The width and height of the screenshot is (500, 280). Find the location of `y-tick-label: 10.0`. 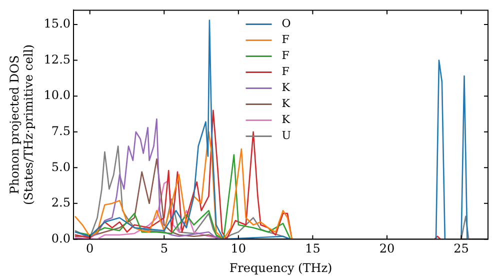

y-tick-label: 10.0 is located at coordinates (57, 95).